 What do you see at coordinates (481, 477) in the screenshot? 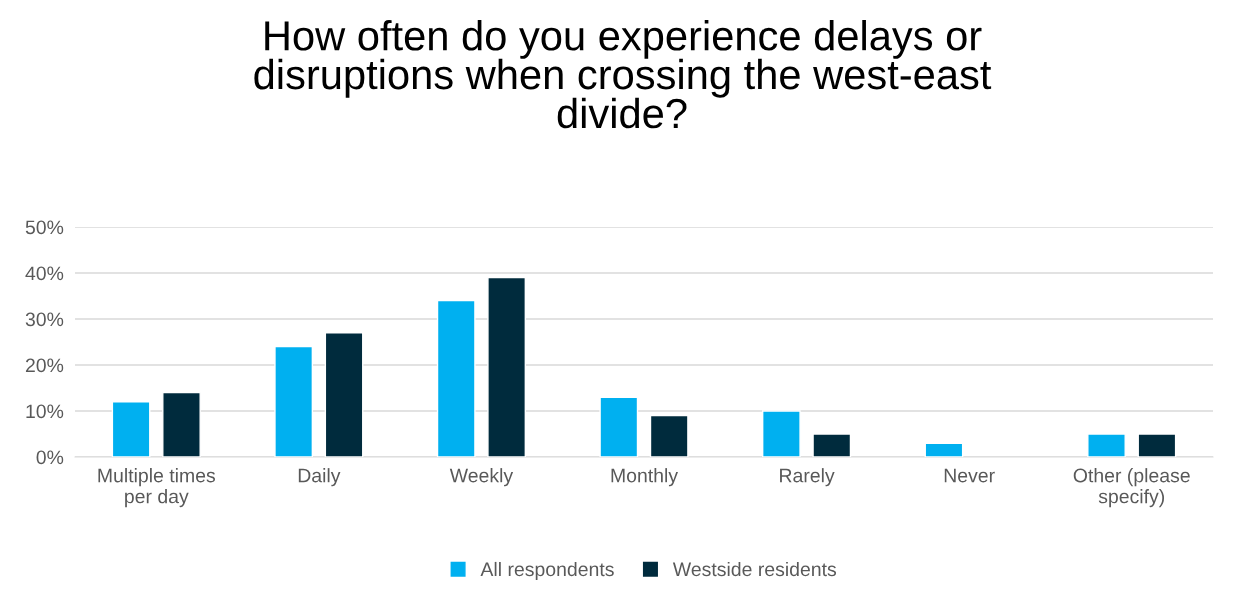
I see `x-tick-label: Weekly` at bounding box center [481, 477].